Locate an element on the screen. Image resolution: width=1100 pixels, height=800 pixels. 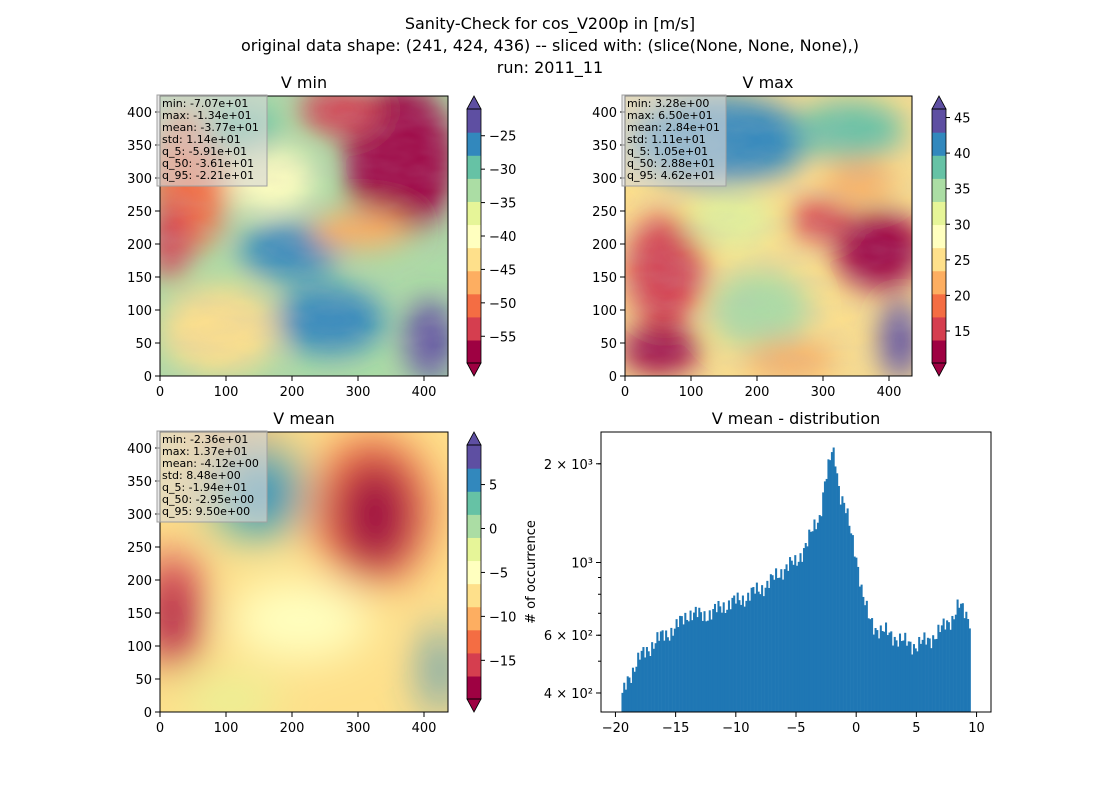
stat-q50: q_50: -3.61e+01 is located at coordinates (208, 163).